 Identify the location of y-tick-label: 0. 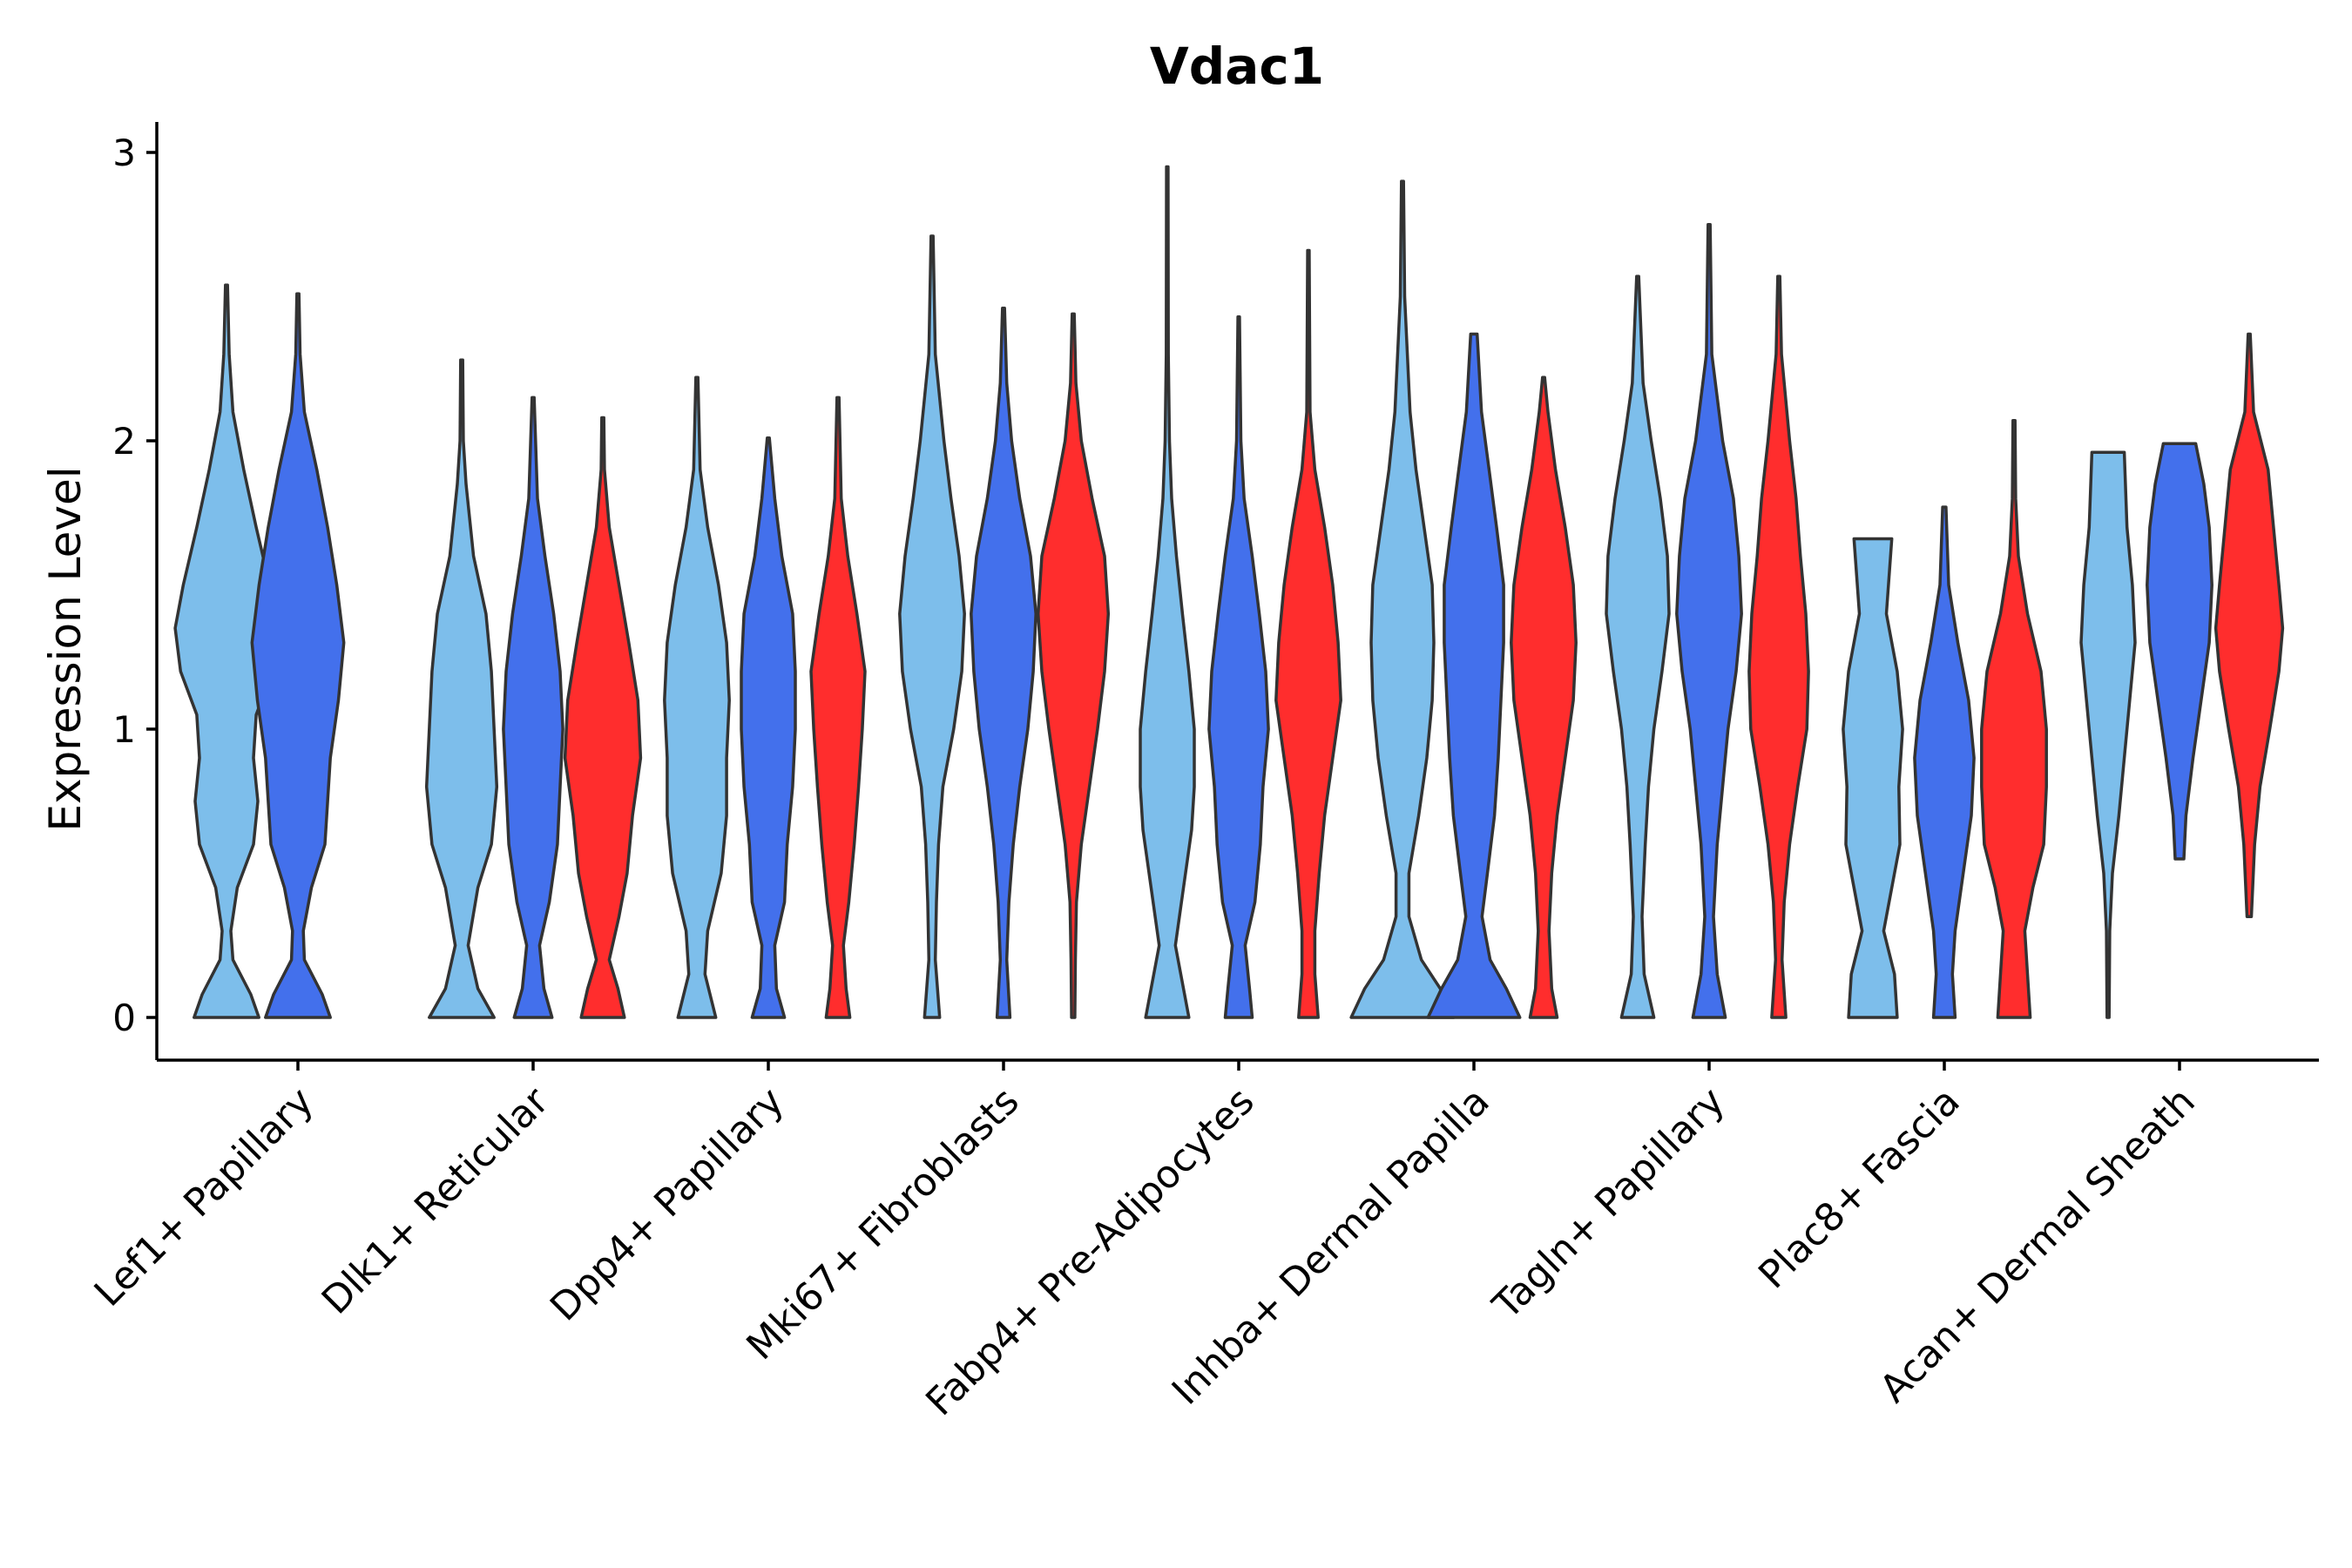
(124, 1018).